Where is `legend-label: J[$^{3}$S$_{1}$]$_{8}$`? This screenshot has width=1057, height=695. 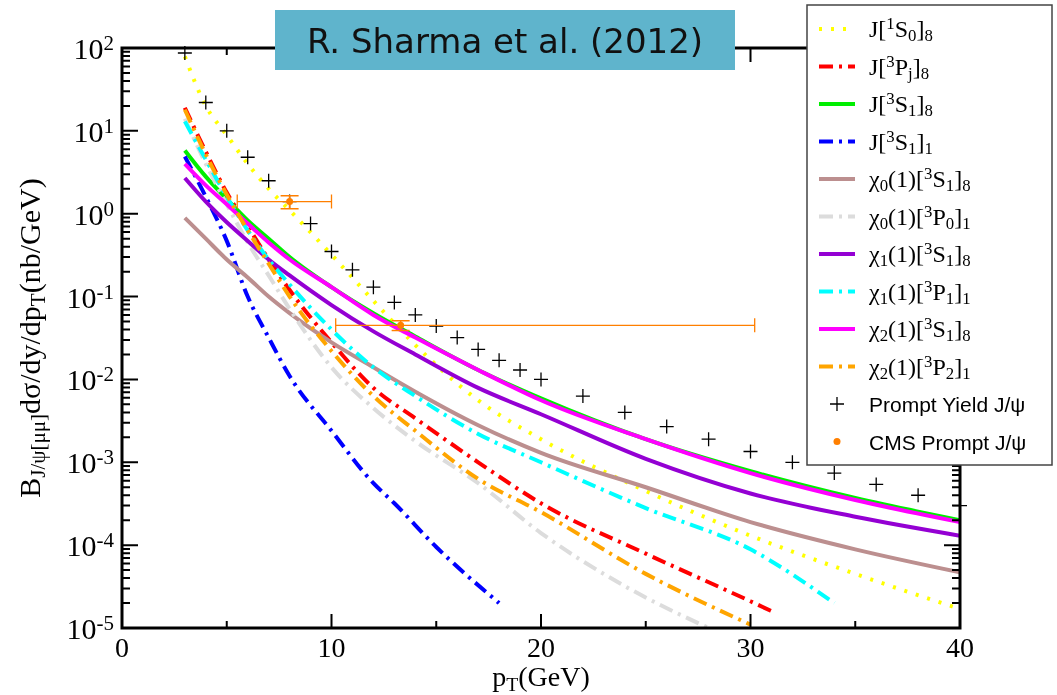
legend-label: J[$^{3}$S$_{1}$]$_{8}$ is located at coordinates (901, 105).